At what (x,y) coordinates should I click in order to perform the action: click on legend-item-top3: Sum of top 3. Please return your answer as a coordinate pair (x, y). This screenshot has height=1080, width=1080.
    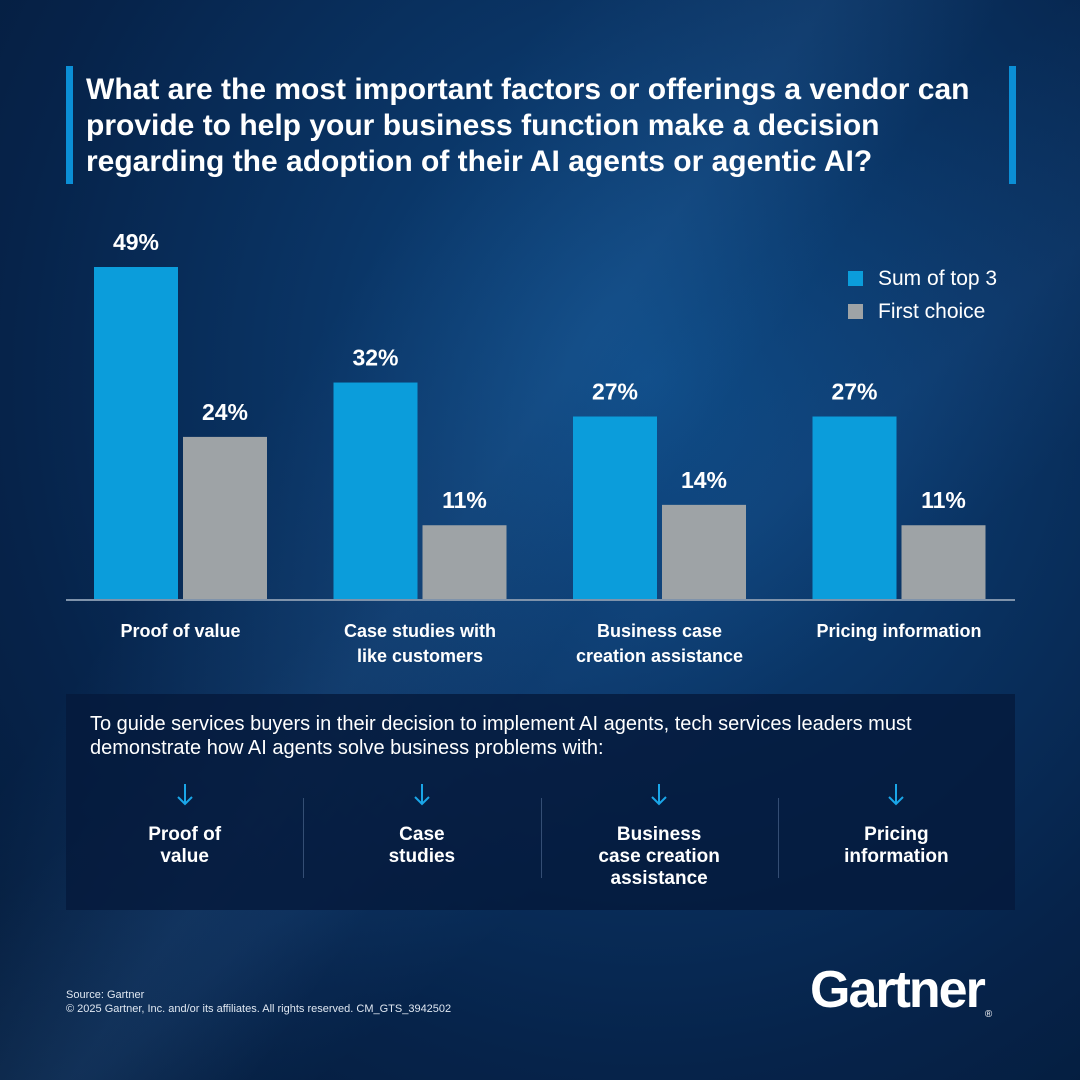
    Looking at the image, I should click on (922, 278).